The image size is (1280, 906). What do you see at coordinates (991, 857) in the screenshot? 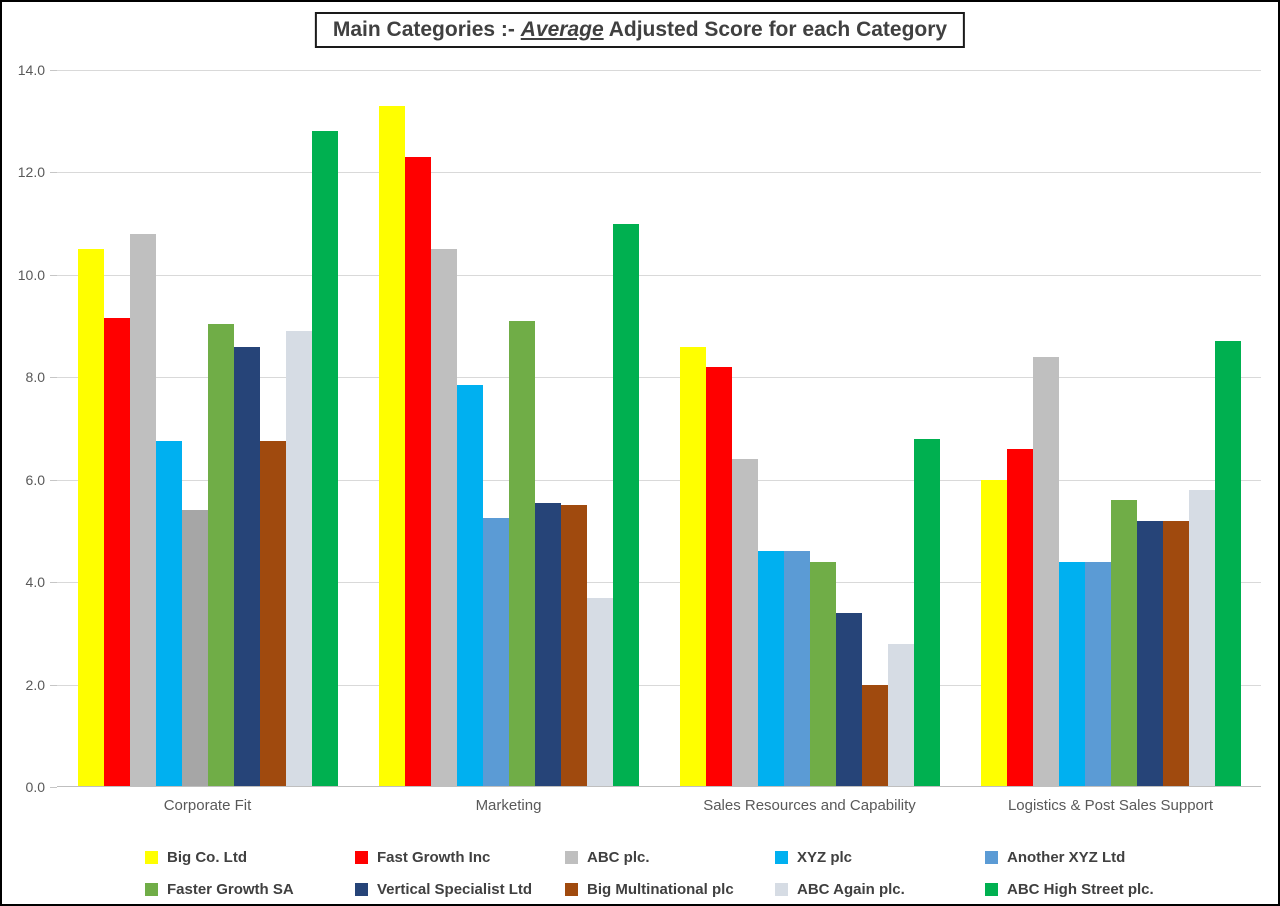
I see `legend-swatch-another-xyz-ltd` at bounding box center [991, 857].